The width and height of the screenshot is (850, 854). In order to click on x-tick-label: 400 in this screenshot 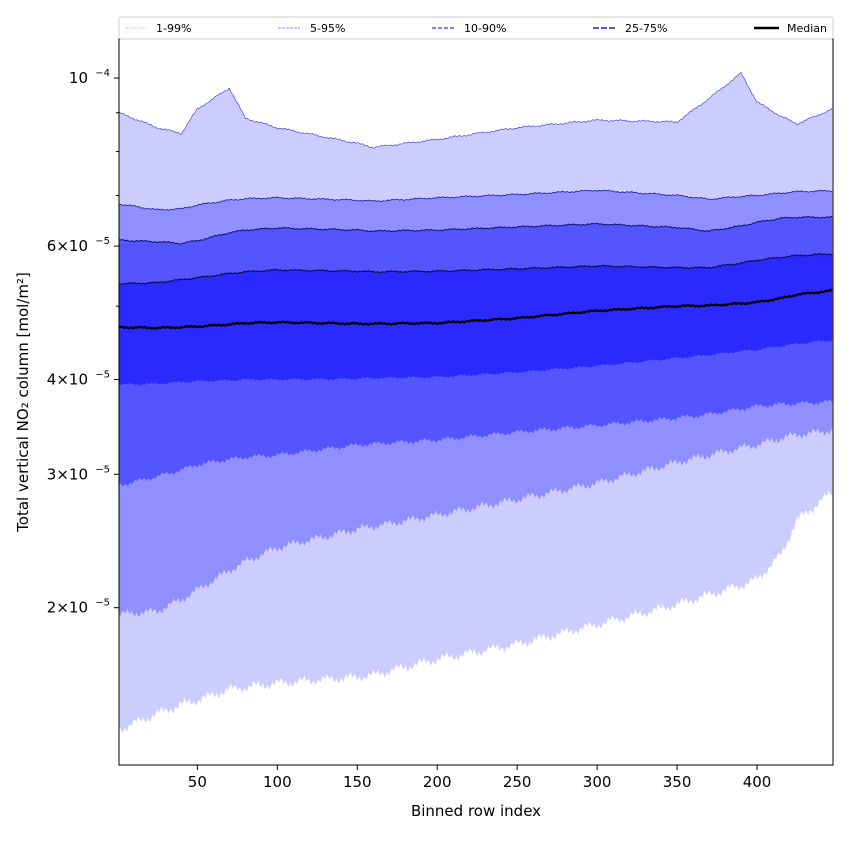, I will do `click(757, 782)`.